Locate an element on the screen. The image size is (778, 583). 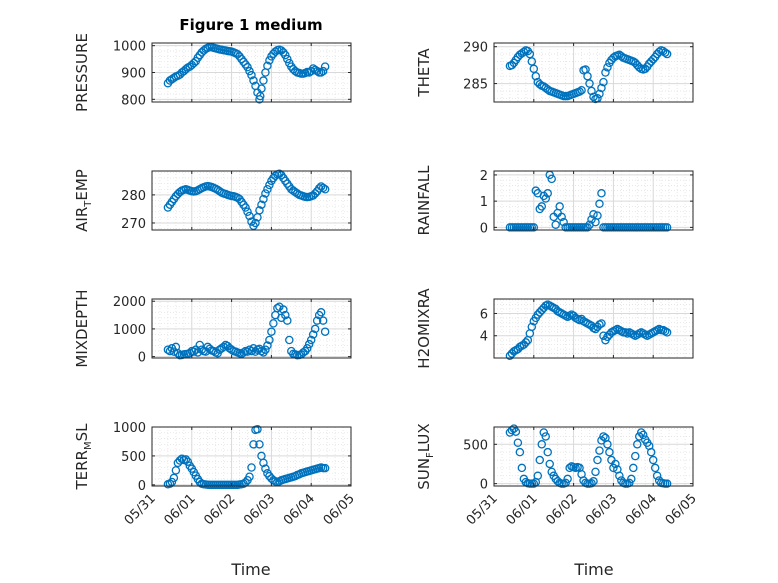
figure-title: Figure 1 medium is located at coordinates (250, 25).